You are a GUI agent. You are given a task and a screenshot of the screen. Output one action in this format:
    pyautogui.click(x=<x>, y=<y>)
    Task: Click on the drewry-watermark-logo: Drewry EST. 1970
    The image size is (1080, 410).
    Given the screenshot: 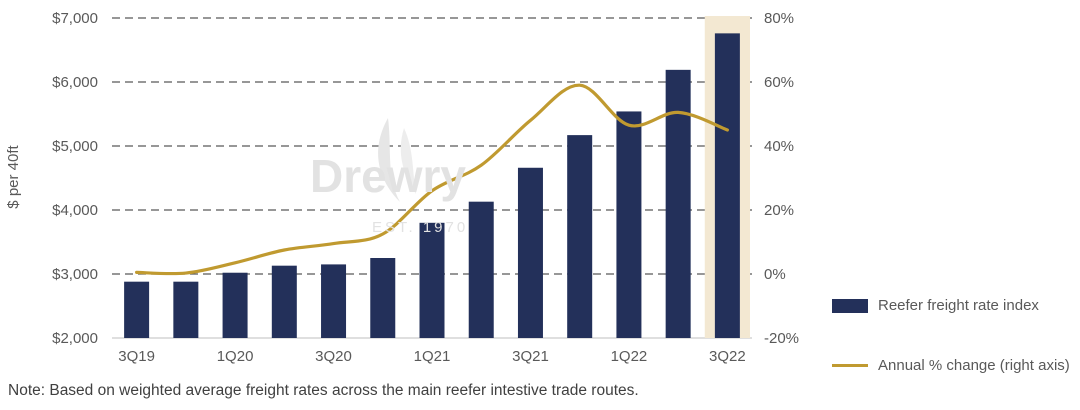 What is the action you would take?
    pyautogui.click(x=389, y=177)
    